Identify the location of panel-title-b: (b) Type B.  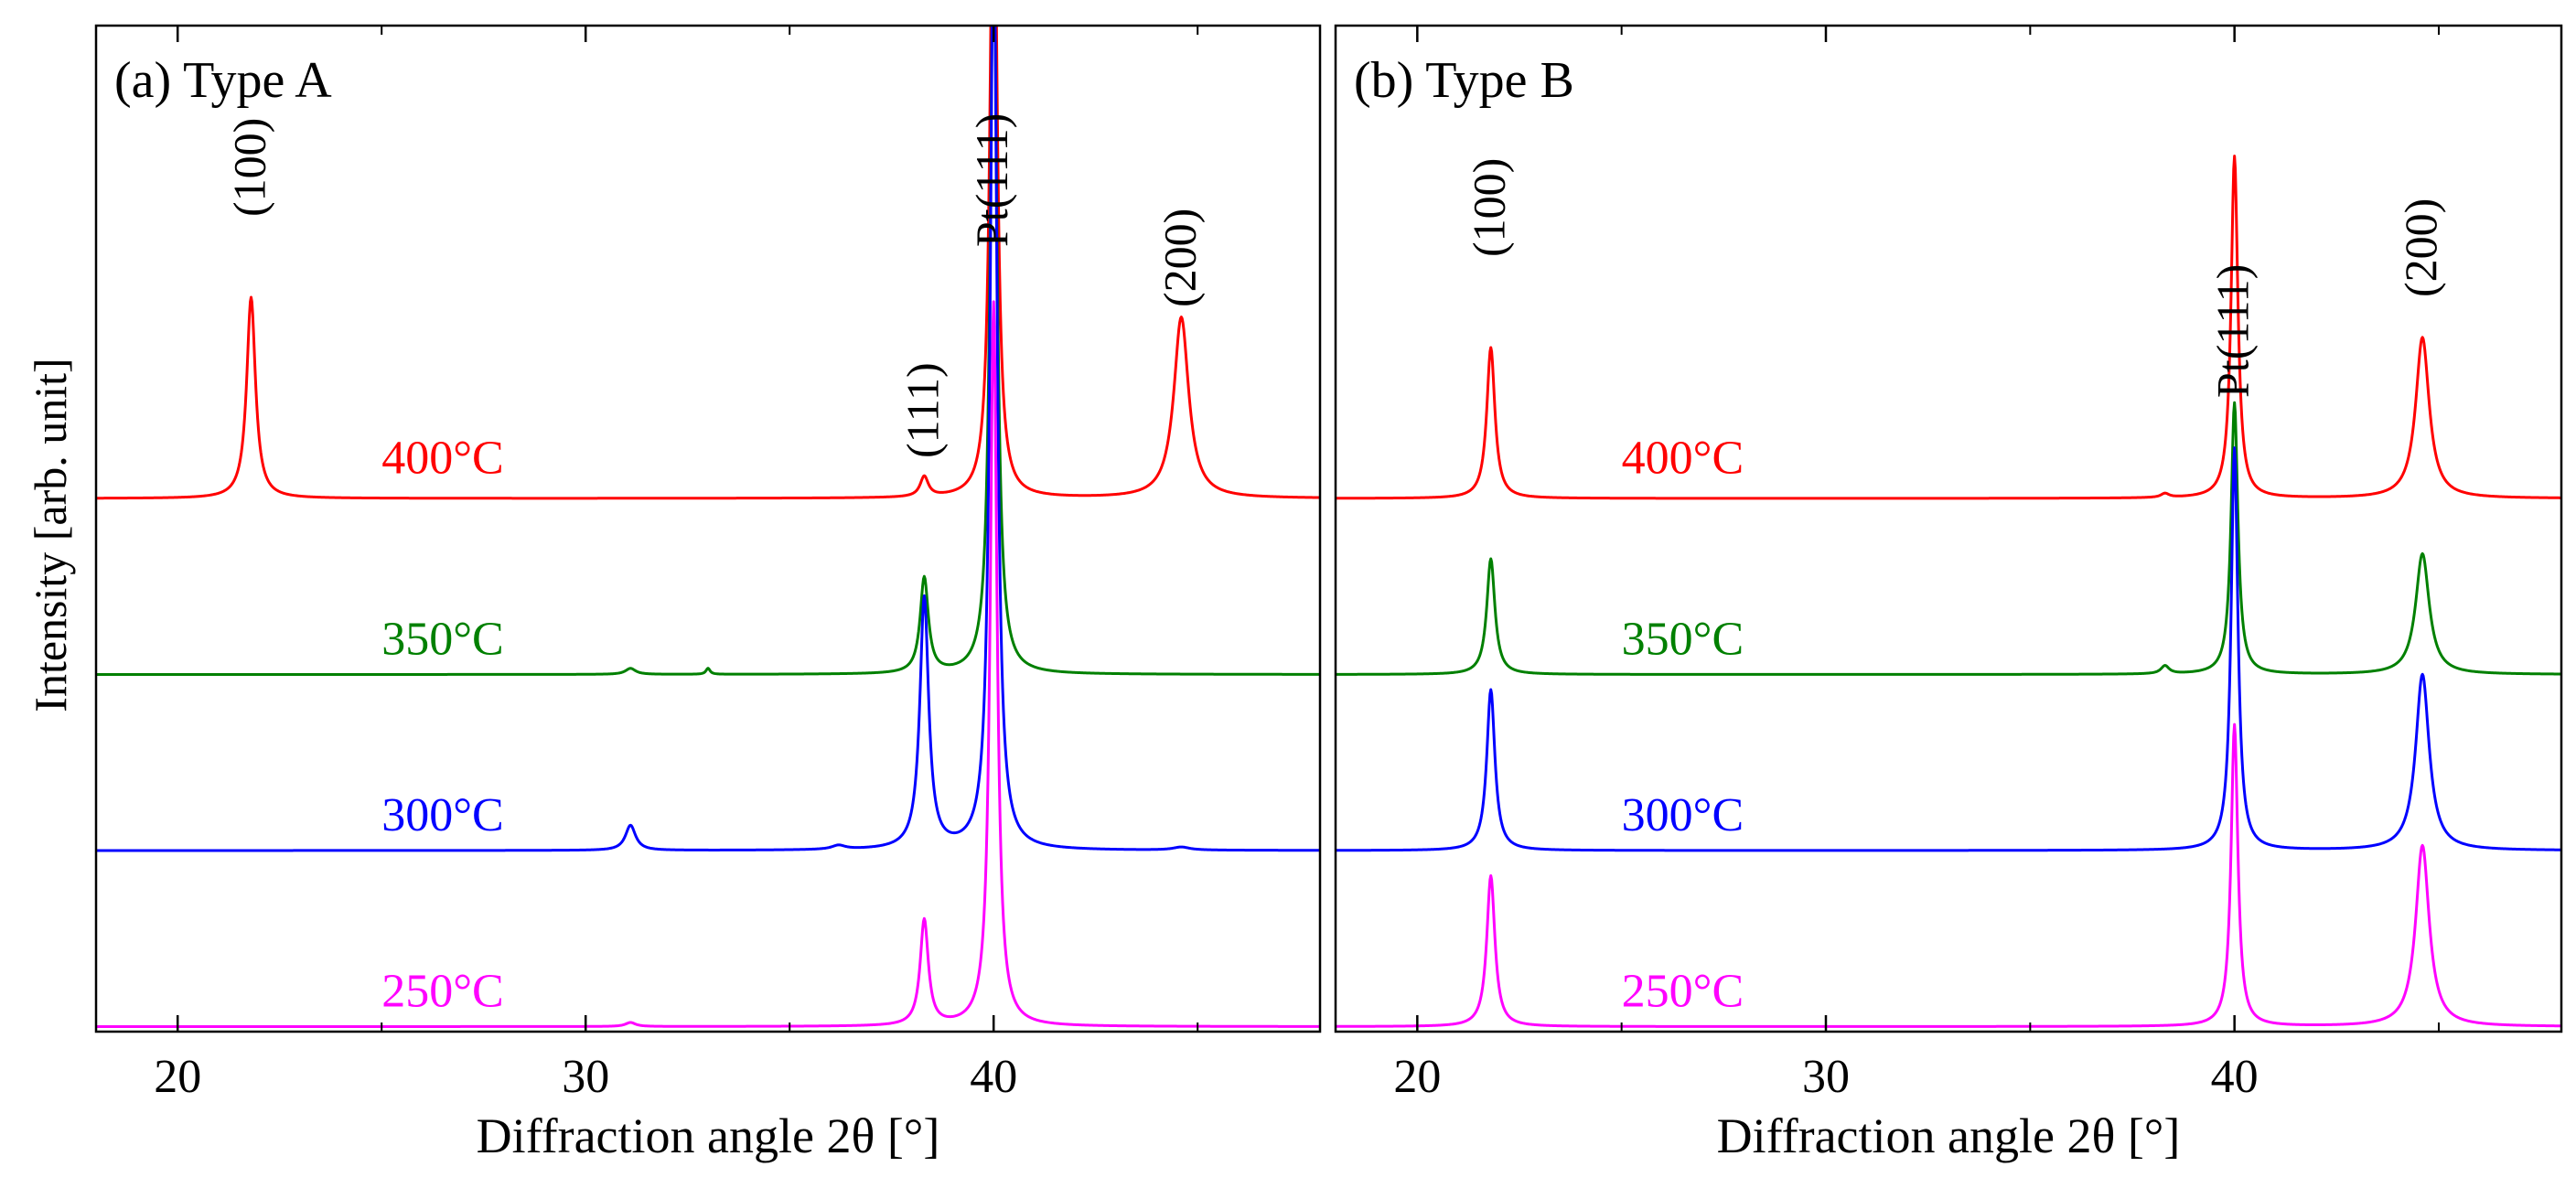
(1464, 80).